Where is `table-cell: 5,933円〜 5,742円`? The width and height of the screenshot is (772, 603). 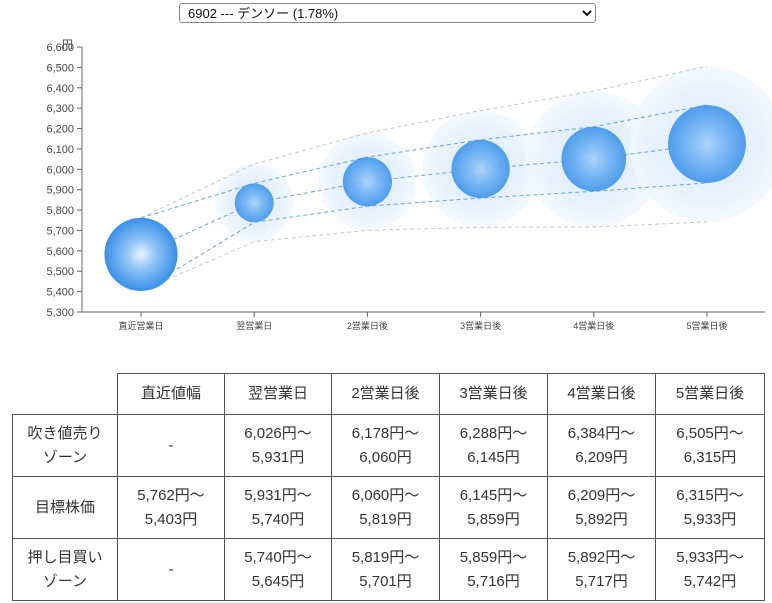
table-cell: 5,933円〜 5,742円 is located at coordinates (710, 569).